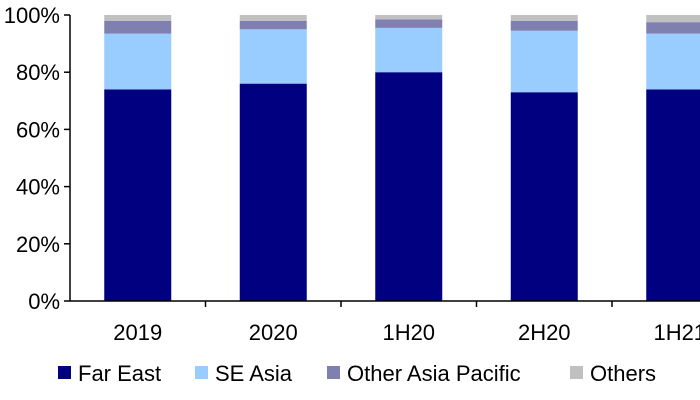  Describe the element at coordinates (138, 61) in the screenshot. I see `bar-segment-2019-se-asia` at that location.